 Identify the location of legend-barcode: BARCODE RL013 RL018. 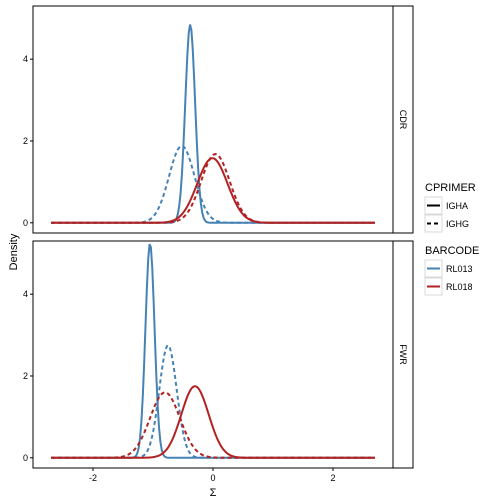
(451, 270).